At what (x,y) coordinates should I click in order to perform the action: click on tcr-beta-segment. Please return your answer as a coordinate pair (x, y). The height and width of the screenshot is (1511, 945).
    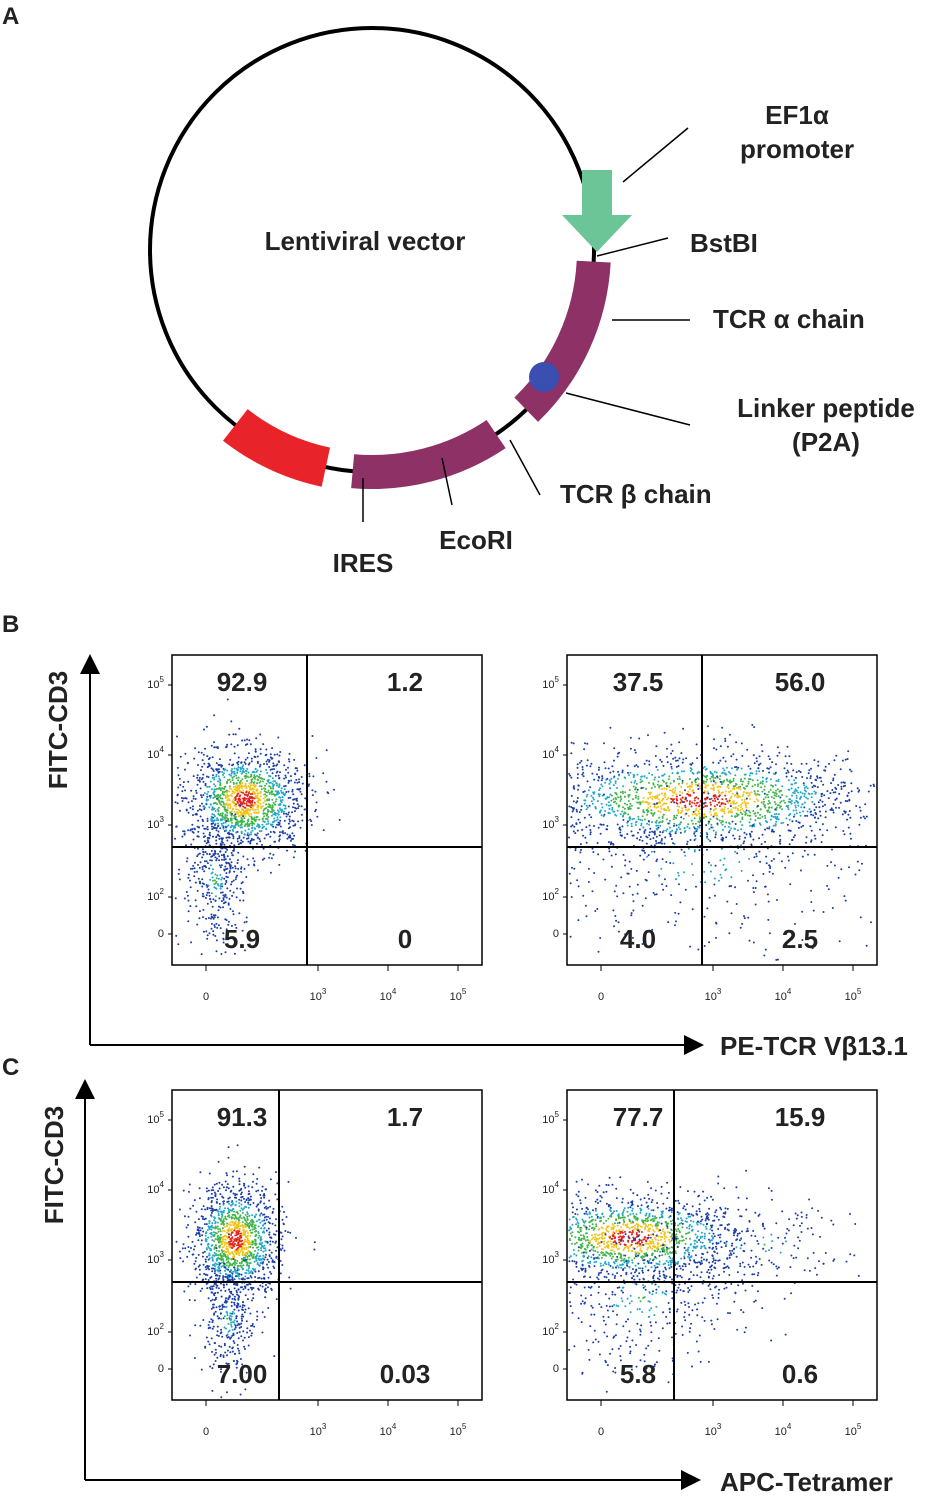
    Looking at the image, I should click on (424, 453).